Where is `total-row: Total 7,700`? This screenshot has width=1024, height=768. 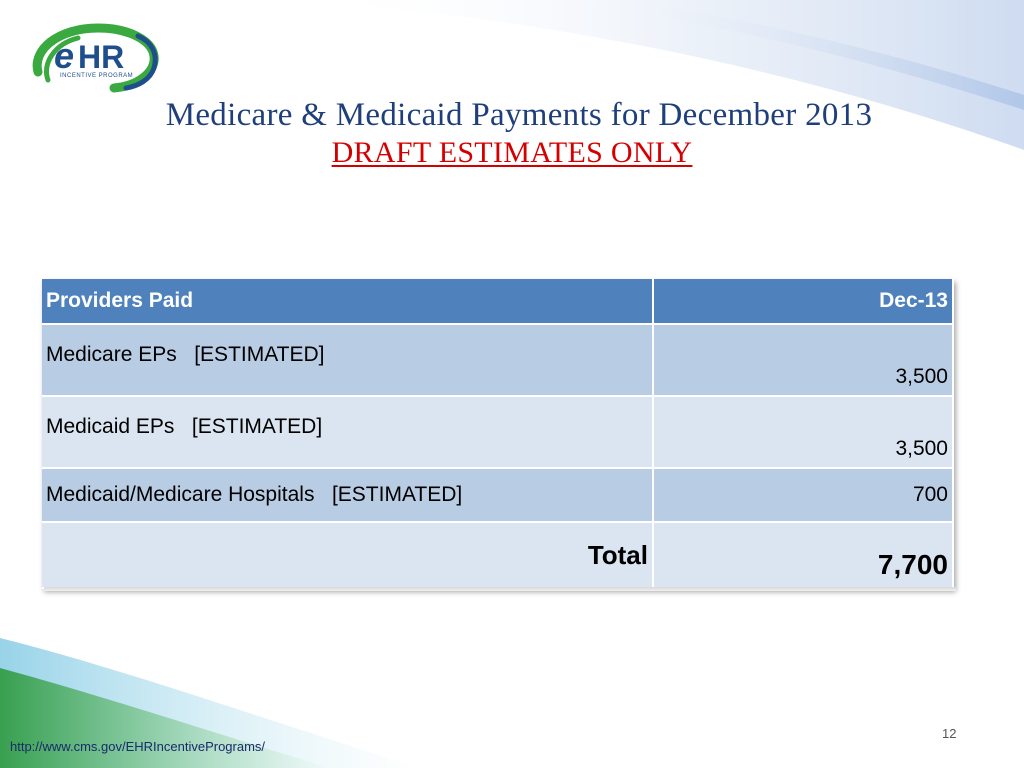
total-row: Total 7,700 is located at coordinates (498, 555).